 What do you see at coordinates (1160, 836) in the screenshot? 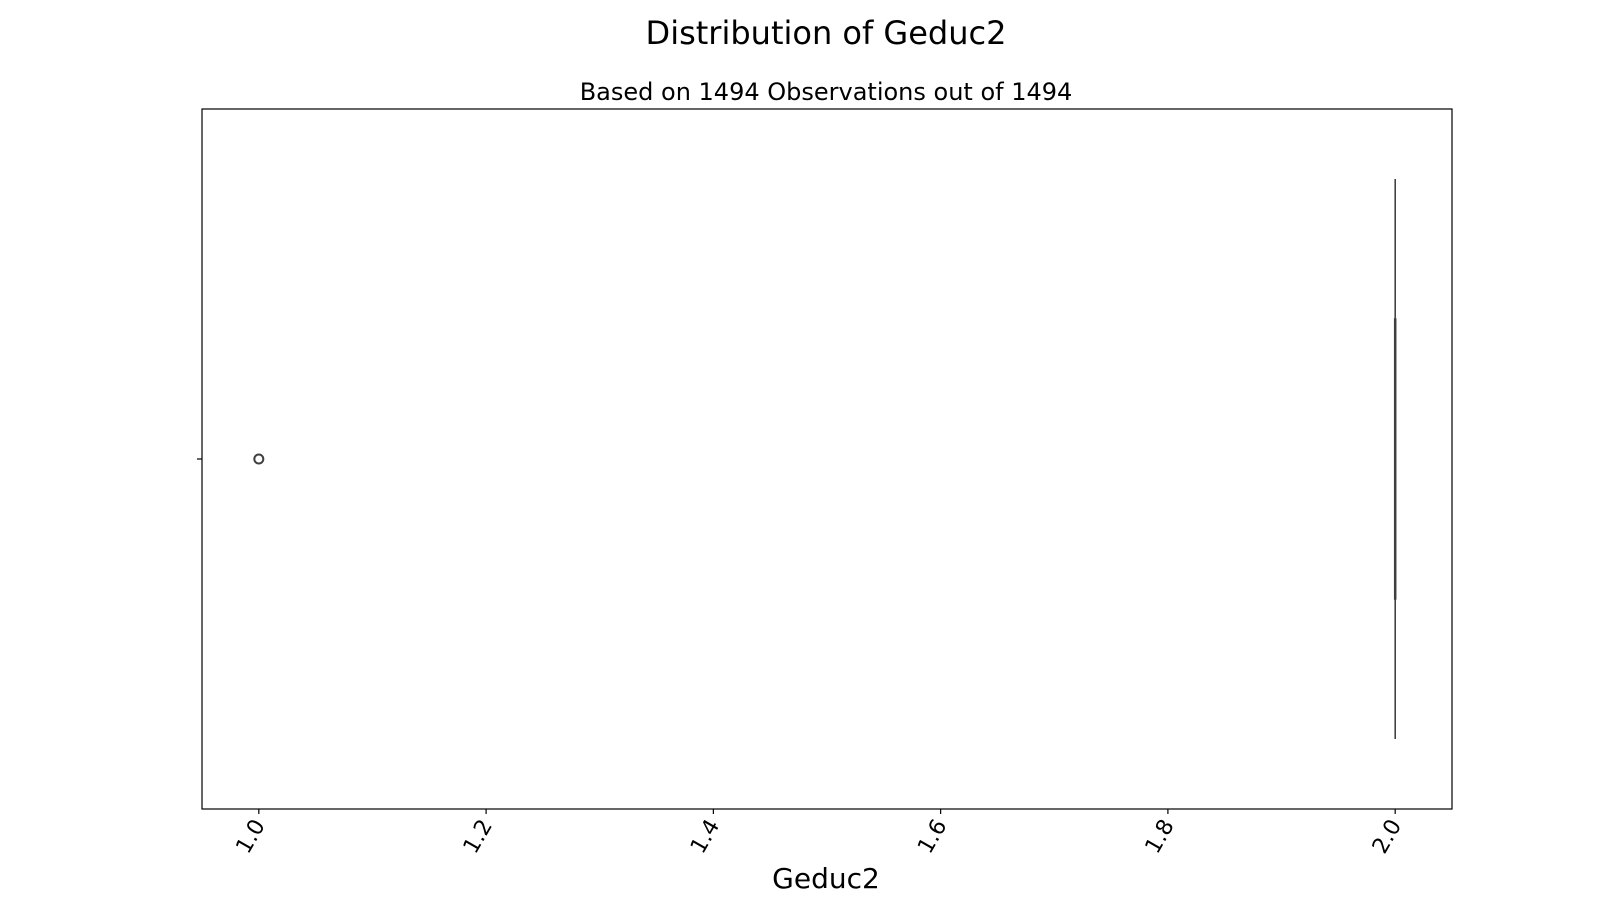
I see `x-tick-label: 1.8` at bounding box center [1160, 836].